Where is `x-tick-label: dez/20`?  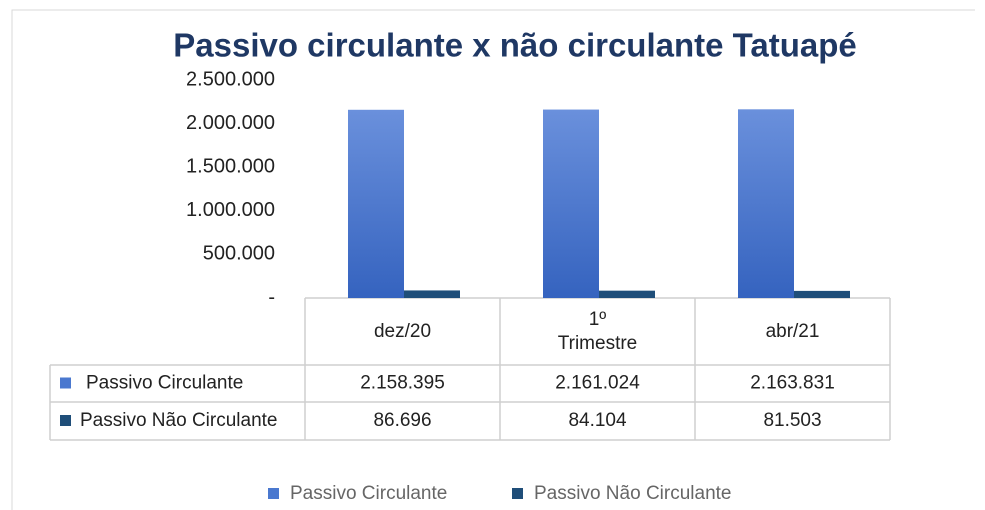
x-tick-label: dez/20 is located at coordinates (402, 331).